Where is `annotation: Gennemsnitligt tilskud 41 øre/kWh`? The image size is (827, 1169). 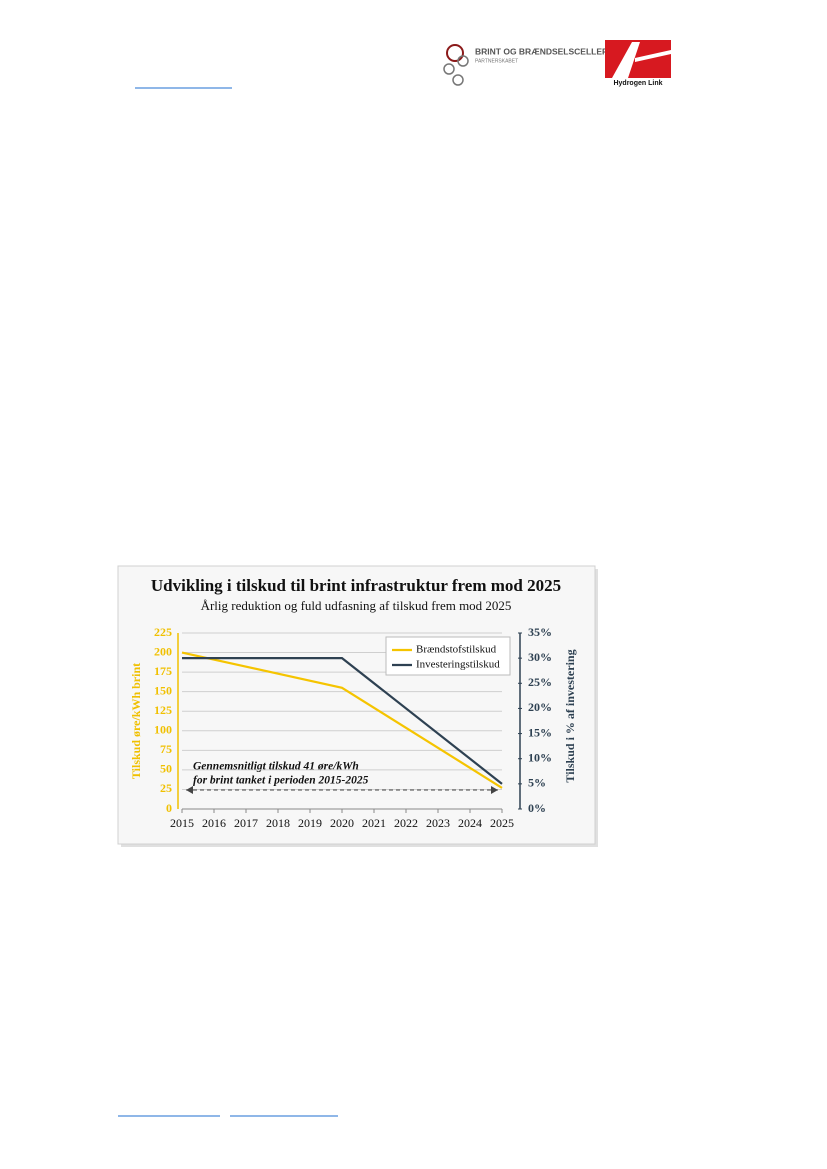 annotation: Gennemsnitligt tilskud 41 øre/kWh is located at coordinates (276, 767).